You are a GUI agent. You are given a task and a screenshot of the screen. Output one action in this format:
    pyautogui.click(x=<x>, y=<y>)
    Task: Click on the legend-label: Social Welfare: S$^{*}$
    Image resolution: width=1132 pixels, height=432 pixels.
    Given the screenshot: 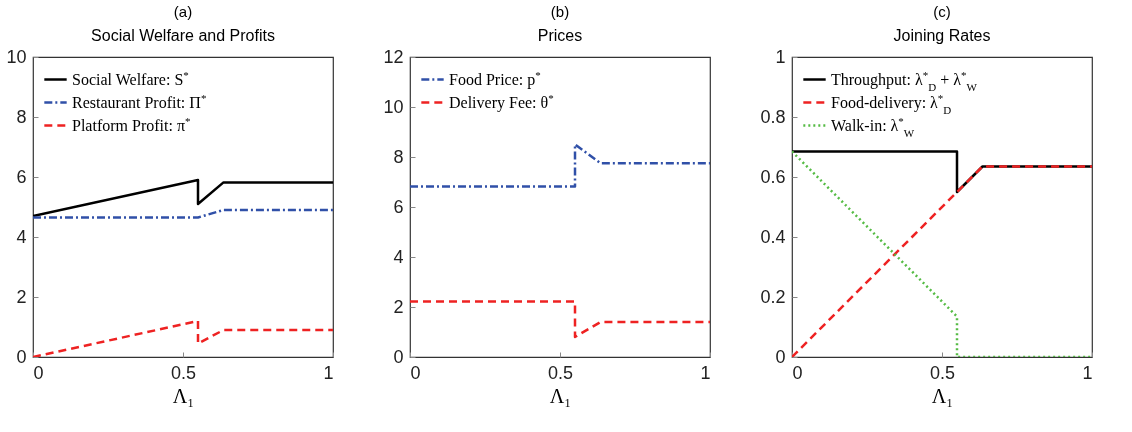 What is the action you would take?
    pyautogui.click(x=130, y=78)
    